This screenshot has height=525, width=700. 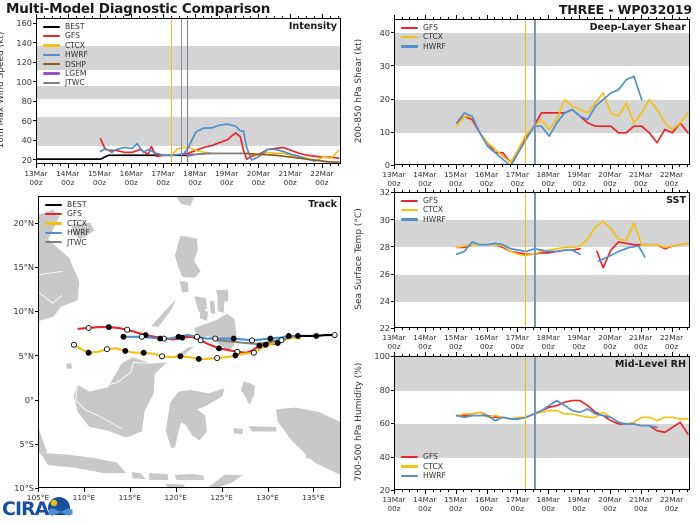 What do you see at coordinates (131, 177) in the screenshot?
I see `x-axis-label: 16Mar 00z` at bounding box center [131, 177].